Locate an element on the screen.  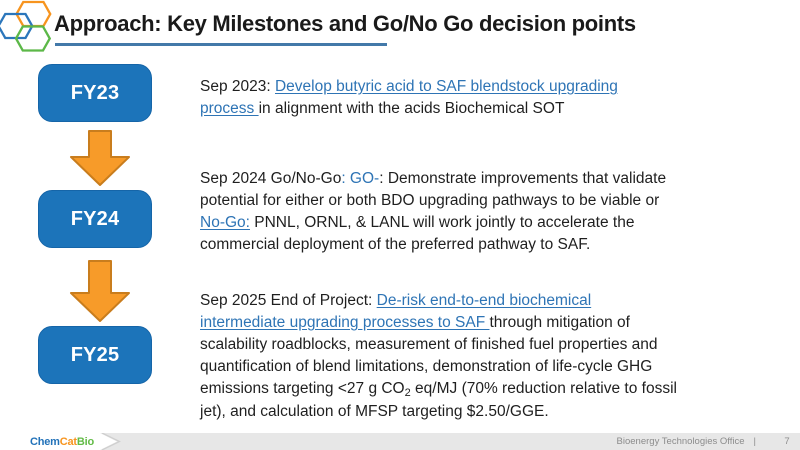
chemcatbio-banner-shape is located at coordinates (60, 441).